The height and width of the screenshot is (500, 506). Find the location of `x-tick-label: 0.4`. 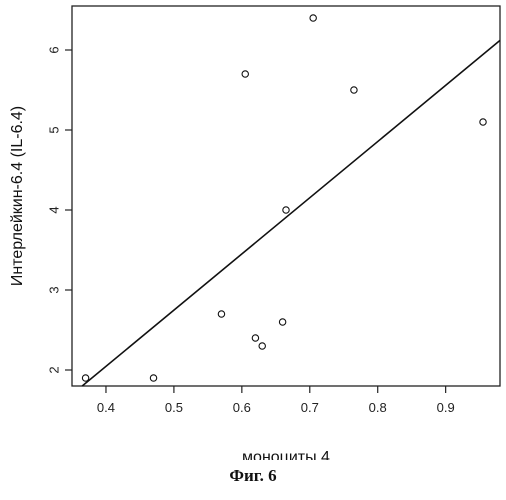

x-tick-label: 0.4 is located at coordinates (106, 407).